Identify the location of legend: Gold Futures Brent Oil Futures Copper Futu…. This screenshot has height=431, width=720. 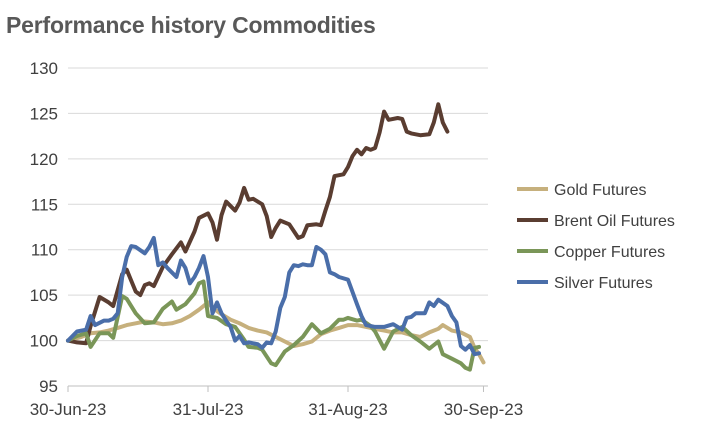
(596, 237).